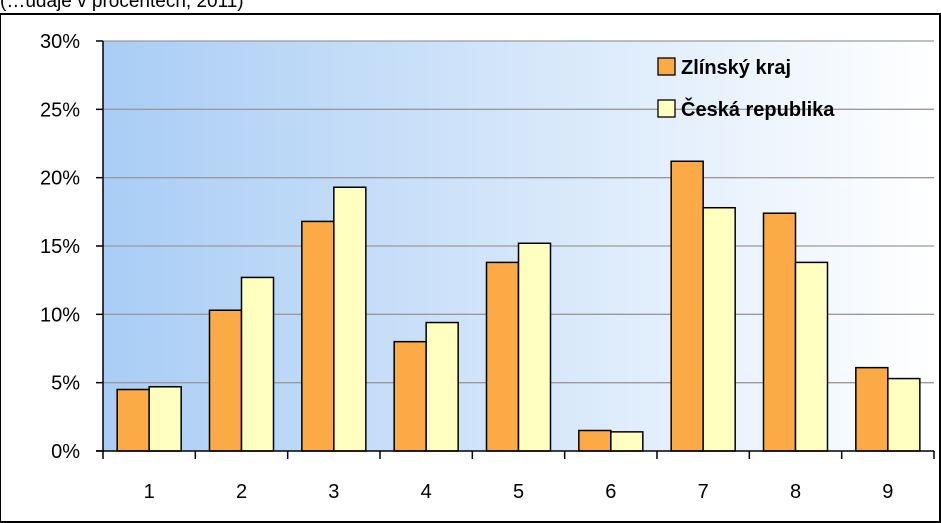 This screenshot has height=523, width=941. What do you see at coordinates (426, 492) in the screenshot?
I see `x-tick-label: 4` at bounding box center [426, 492].